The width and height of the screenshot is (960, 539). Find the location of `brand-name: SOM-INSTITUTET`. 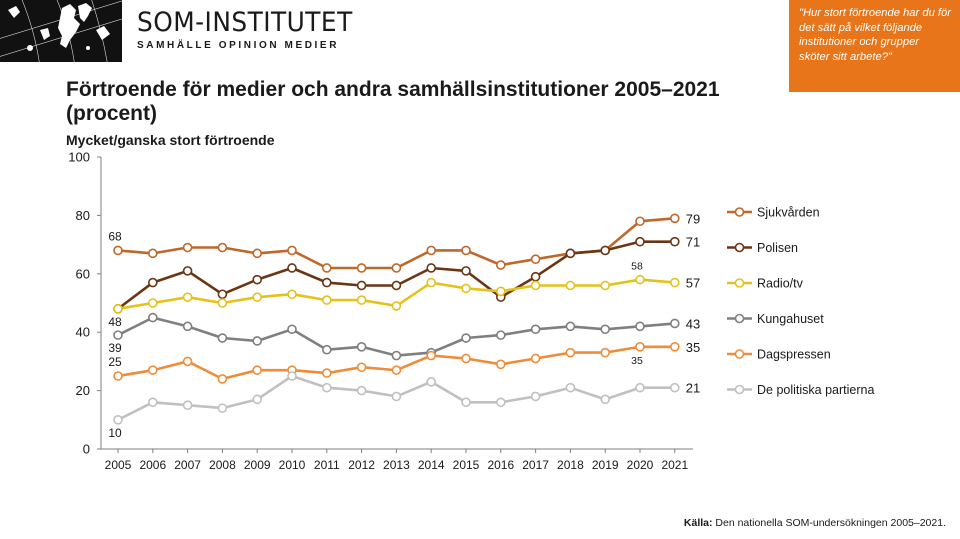

brand-name: SOM-INSTITUTET is located at coordinates (245, 22).